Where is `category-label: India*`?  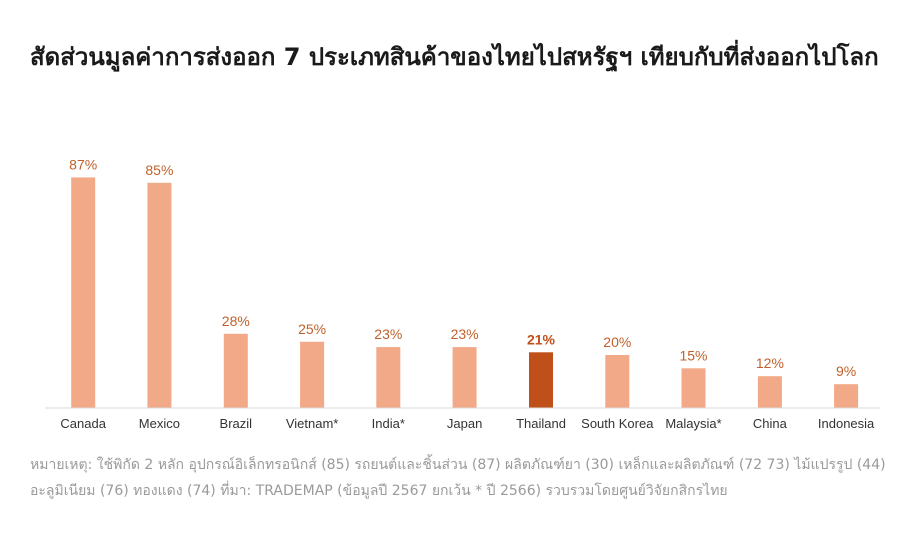 category-label: India* is located at coordinates (388, 423).